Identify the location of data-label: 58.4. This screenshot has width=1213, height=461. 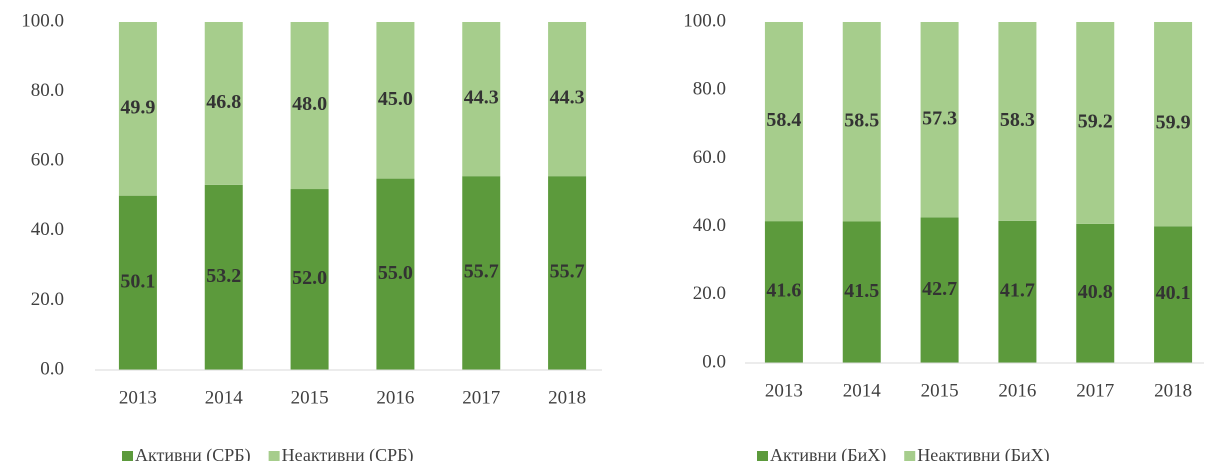
(783, 120).